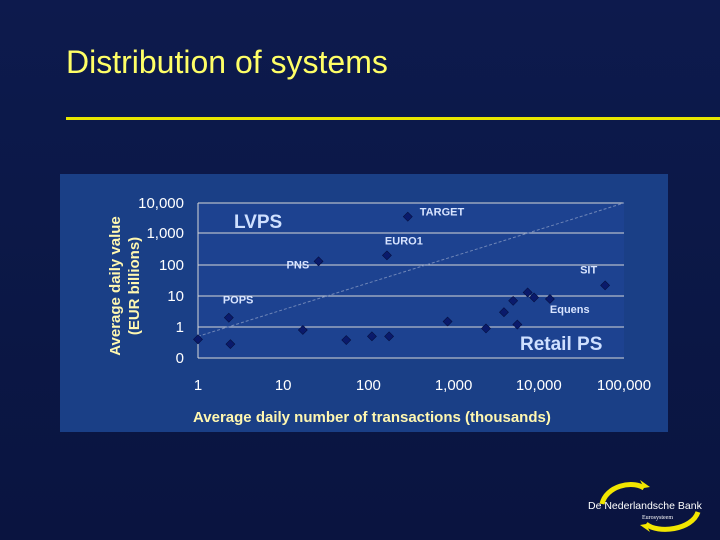 The image size is (720, 540). I want to click on slide-title: Distribution of systems, so click(227, 62).